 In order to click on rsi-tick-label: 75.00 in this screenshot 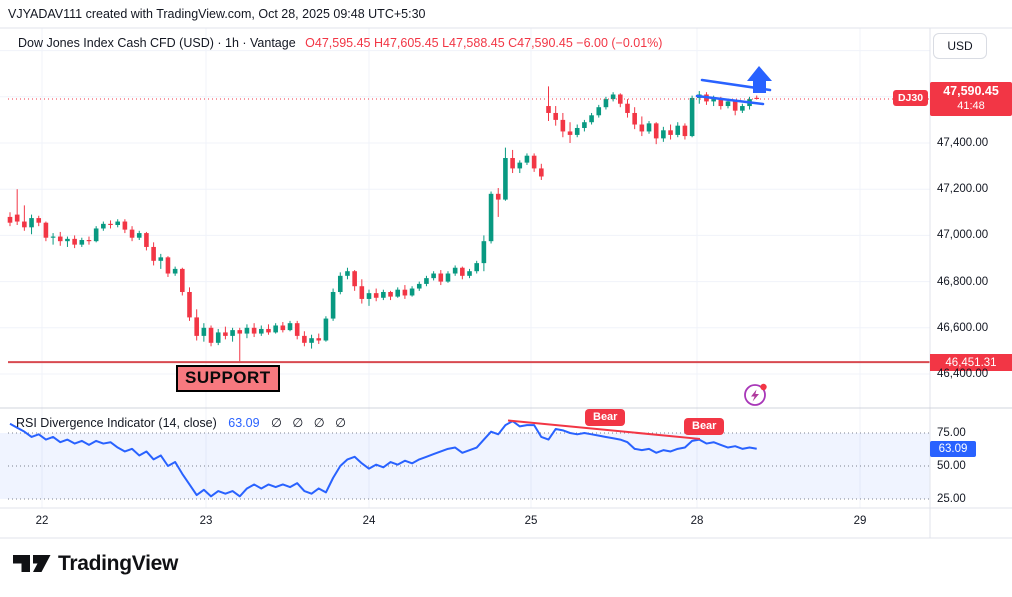, I will do `click(951, 433)`.